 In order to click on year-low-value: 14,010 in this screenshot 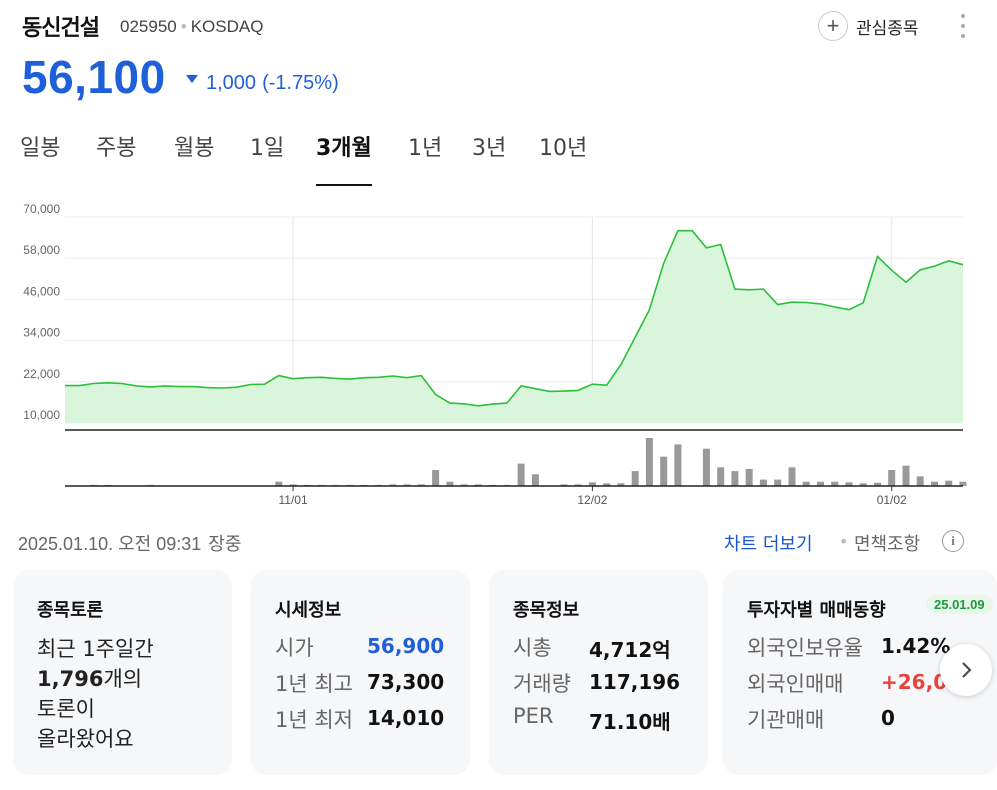, I will do `click(406, 718)`.